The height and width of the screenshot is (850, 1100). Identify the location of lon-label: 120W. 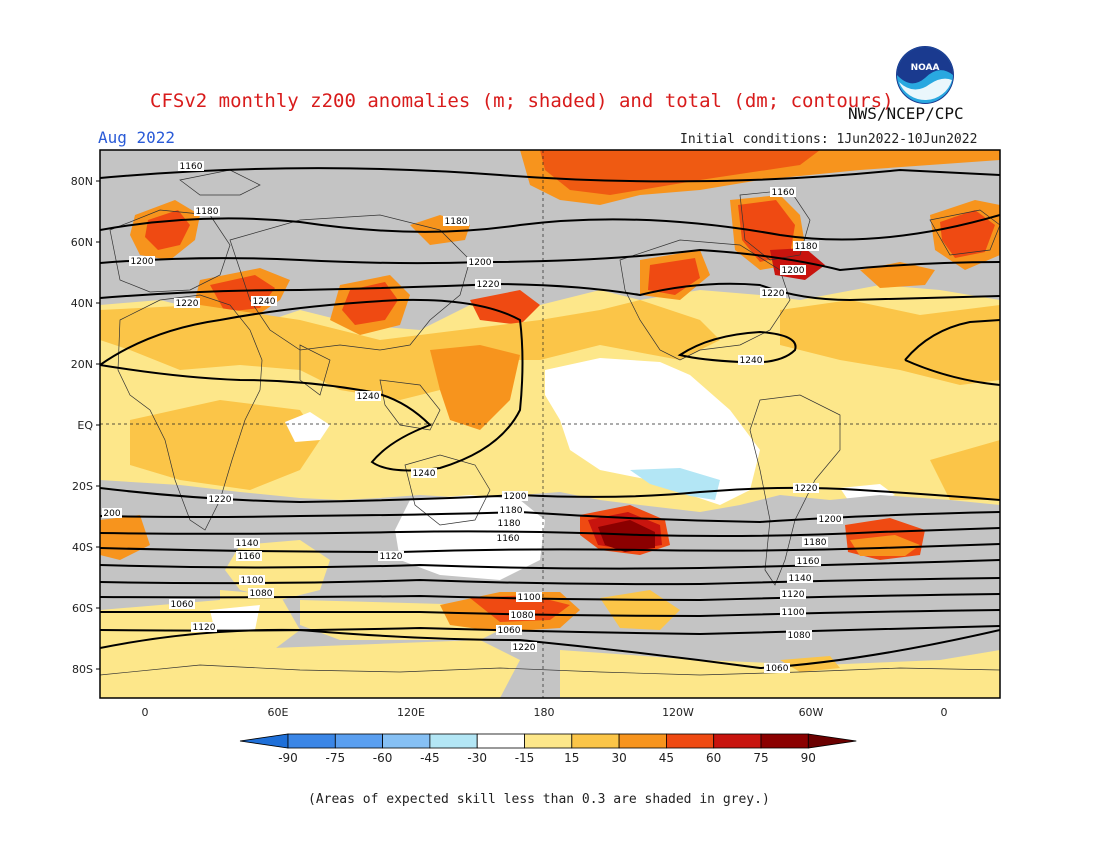
(678, 712).